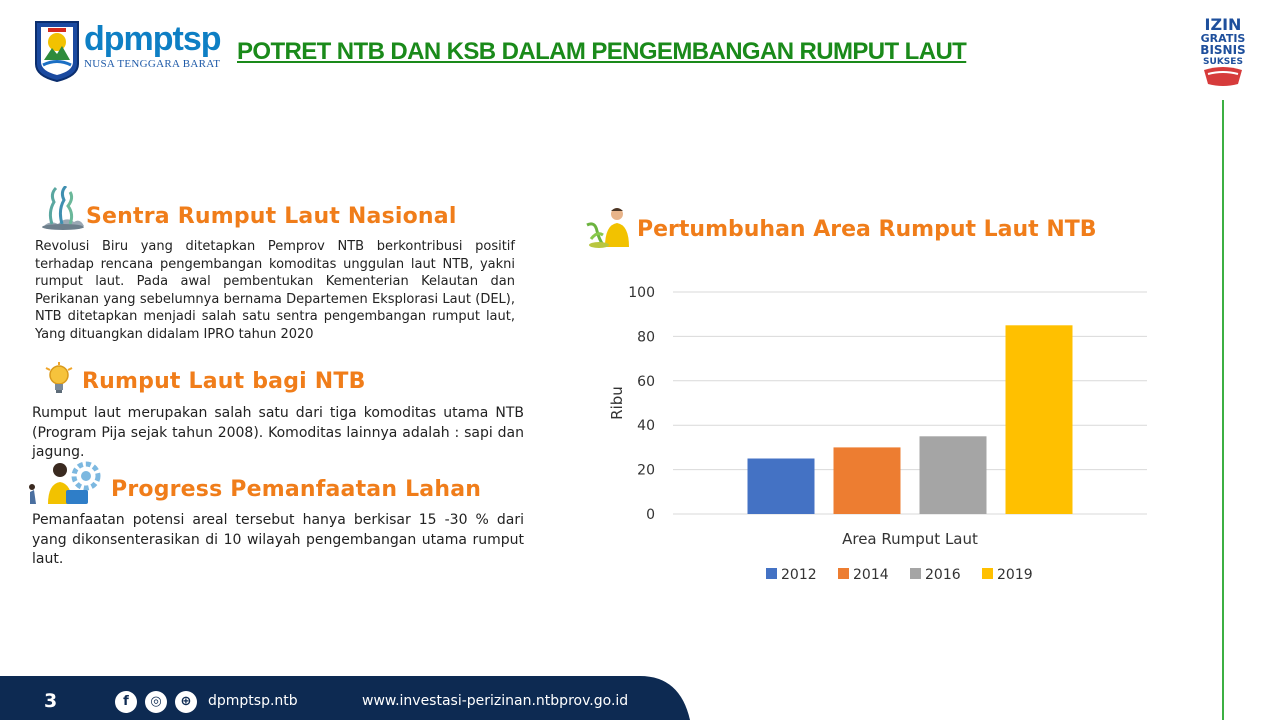 The height and width of the screenshot is (720, 1280). Describe the element at coordinates (65, 482) in the screenshot. I see `worker-gears-icon` at that location.